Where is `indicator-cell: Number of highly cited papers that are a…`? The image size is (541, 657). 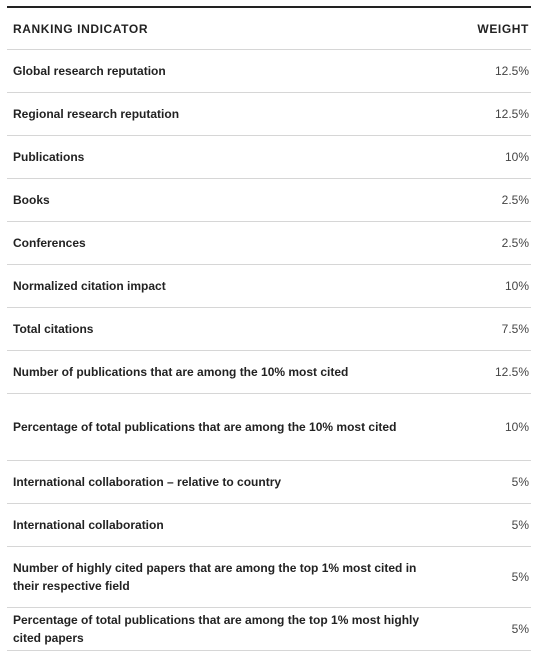 indicator-cell: Number of highly cited papers that are a… is located at coordinates (215, 577).